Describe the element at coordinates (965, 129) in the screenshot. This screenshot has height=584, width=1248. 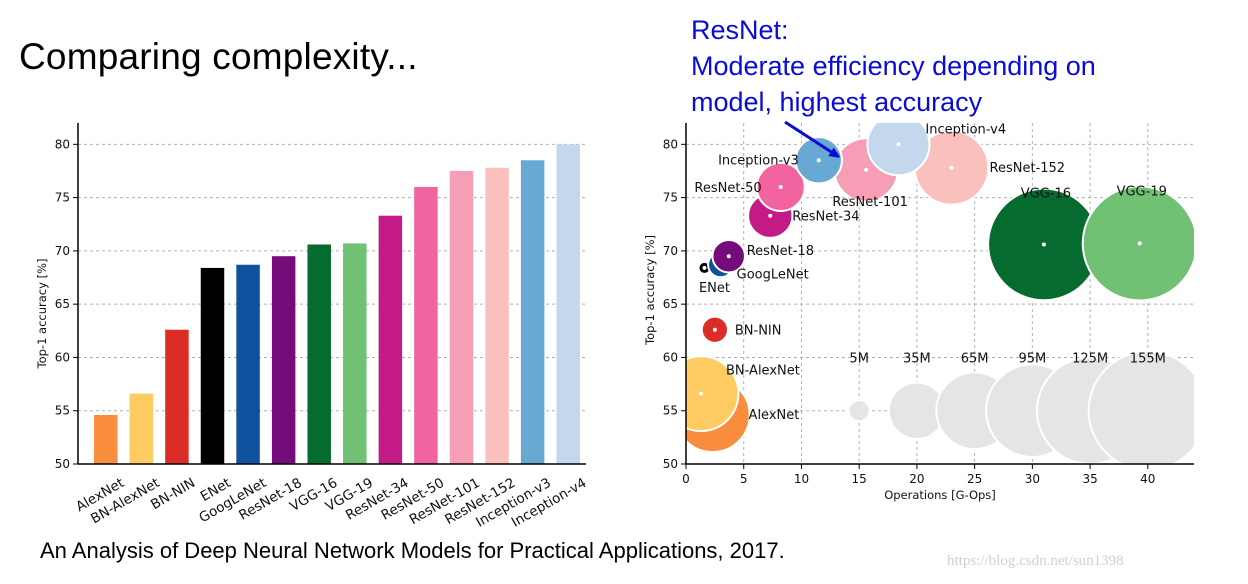
I see `bubble-label: Inception-v4` at that location.